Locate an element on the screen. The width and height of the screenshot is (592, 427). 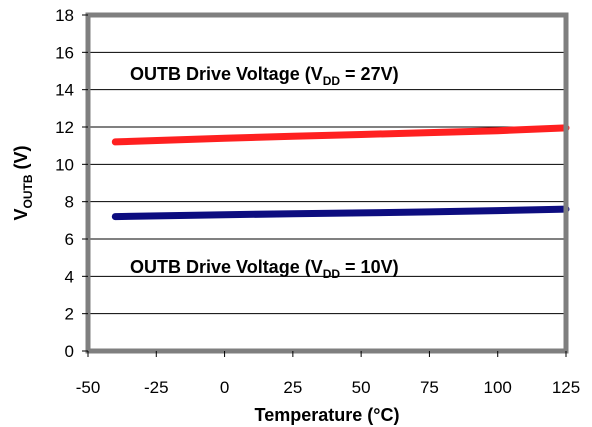
y-axis-title: VOUTB (V) is located at coordinates (23, 182).